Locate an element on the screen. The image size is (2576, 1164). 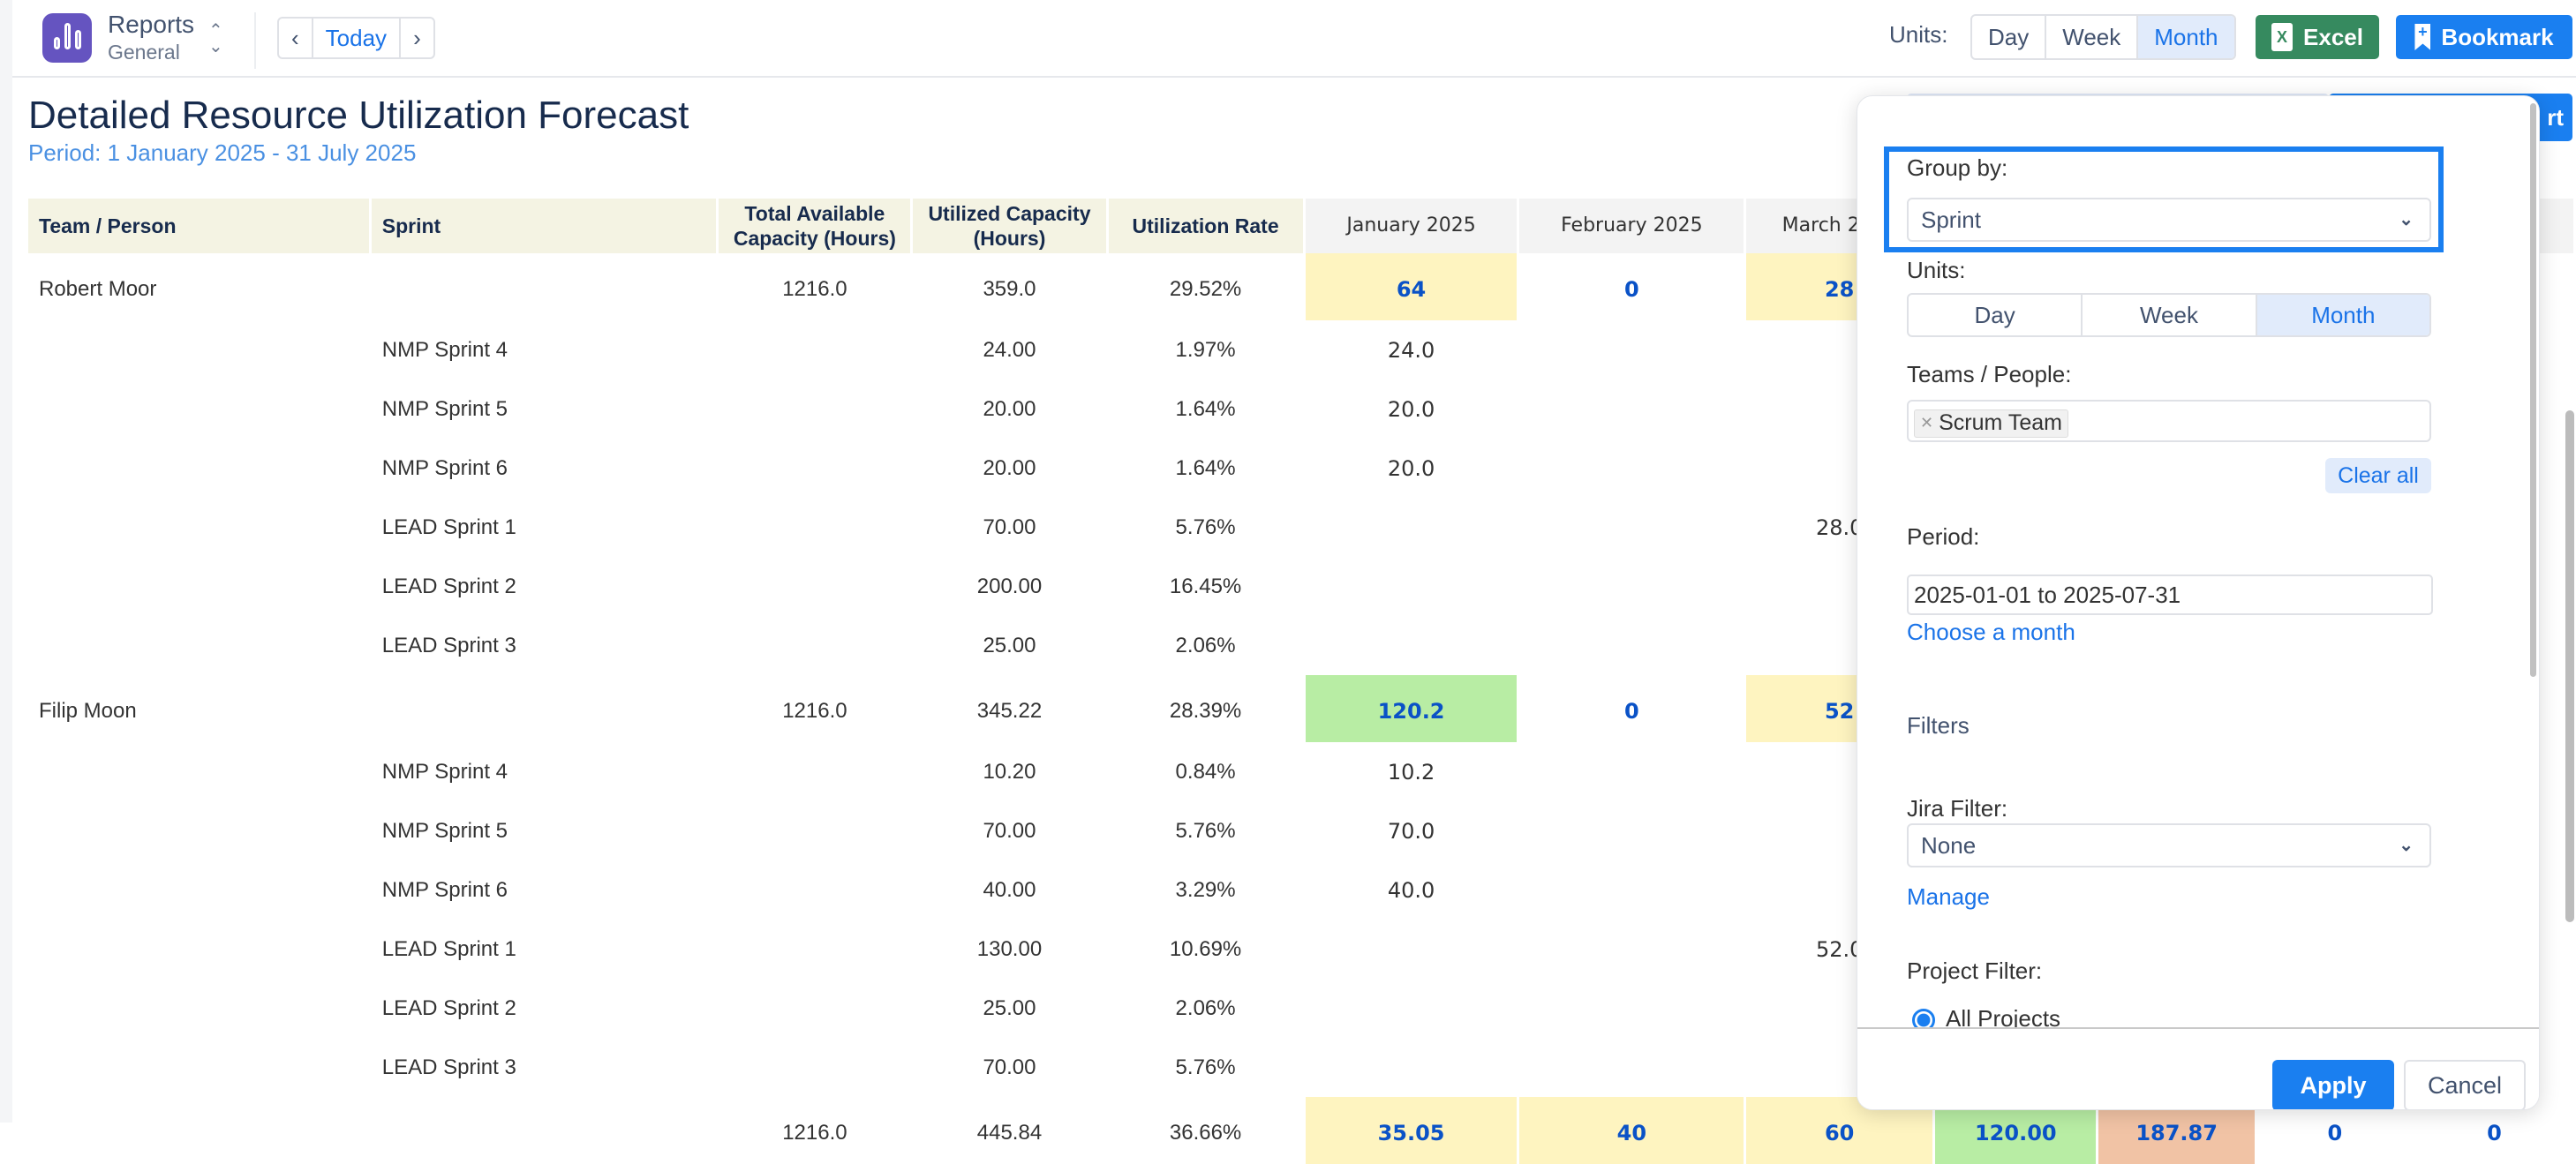
sprint-row: LEAD Sprint 2 25.00 2.06% is located at coordinates (1301, 1008).